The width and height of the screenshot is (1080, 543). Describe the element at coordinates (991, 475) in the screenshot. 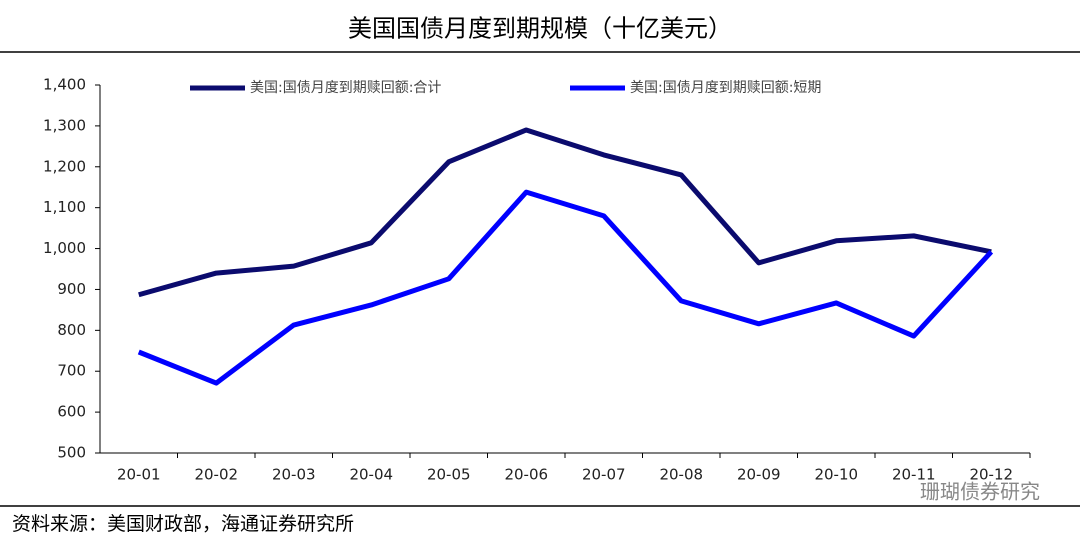

I see `x-tick-label: 20-12` at that location.